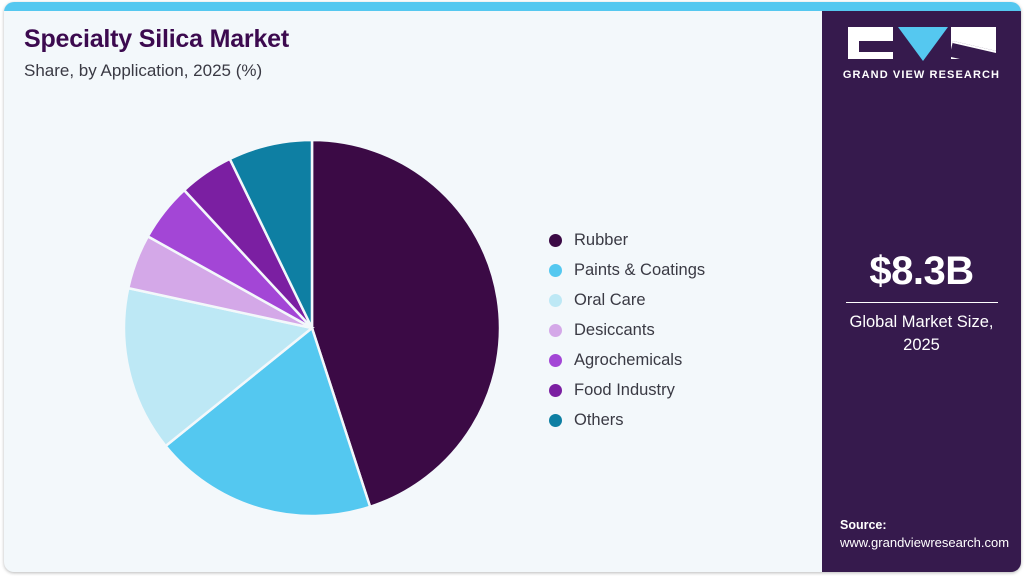 The image size is (1025, 576). I want to click on legend-item: Agrochemicals, so click(674, 360).